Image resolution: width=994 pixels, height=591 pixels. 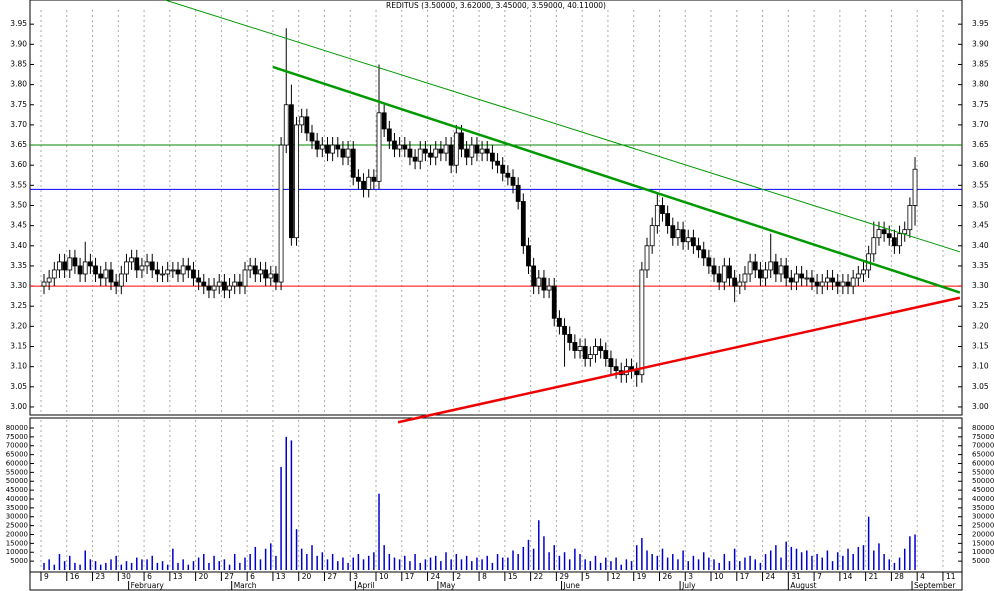 What do you see at coordinates (642, 576) in the screenshot?
I see `x-tick-label: 19` at bounding box center [642, 576].